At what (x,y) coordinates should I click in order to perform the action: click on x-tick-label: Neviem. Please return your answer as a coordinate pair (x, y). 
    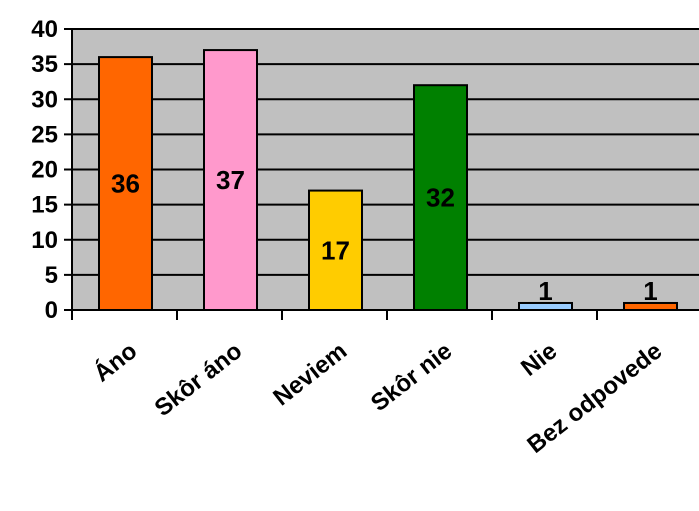
    Looking at the image, I should click on (310, 374).